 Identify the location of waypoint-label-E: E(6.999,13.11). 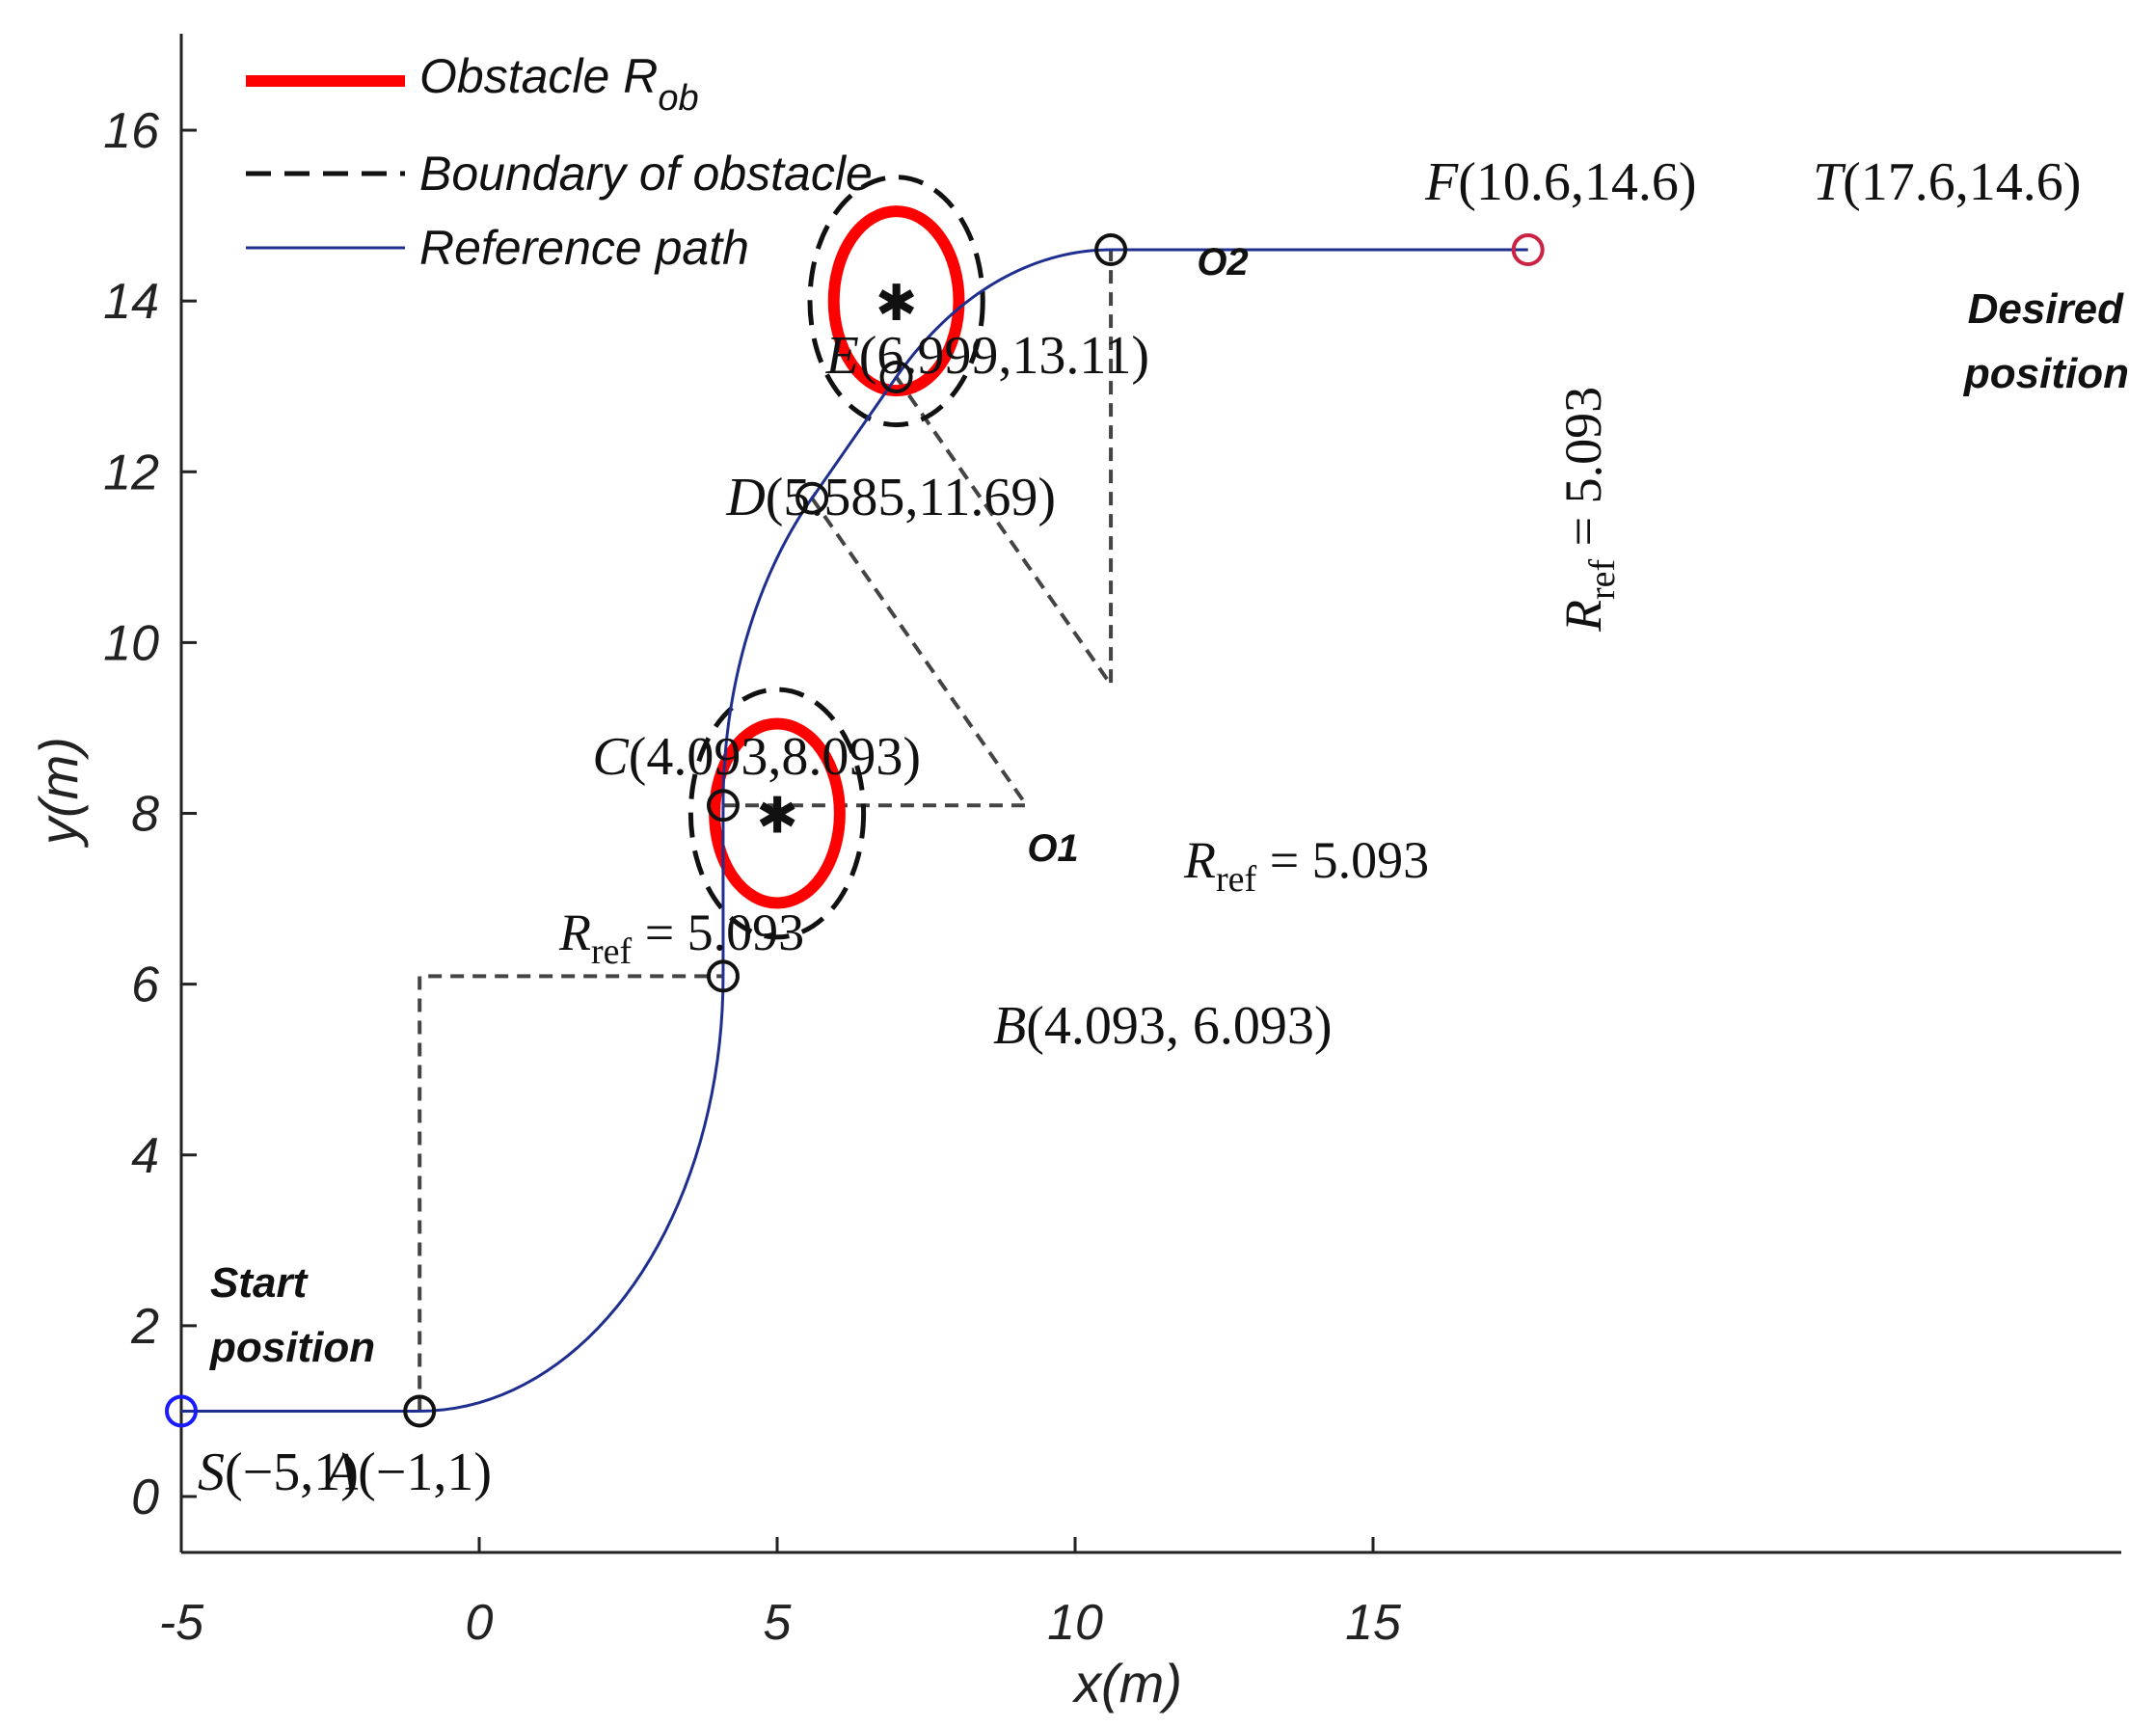
(987, 356).